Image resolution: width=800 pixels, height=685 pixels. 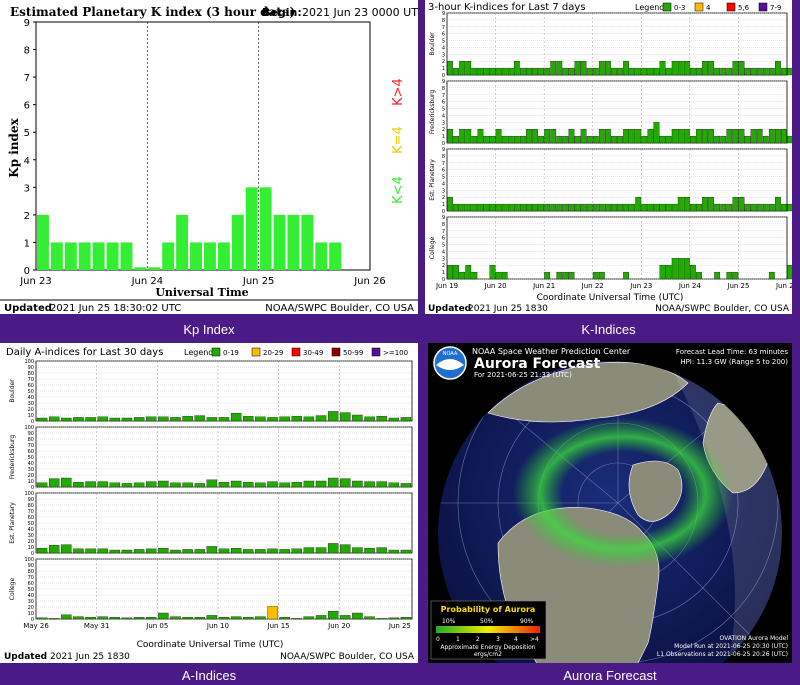 I want to click on a-y-tick-label: 10, so click(x=31, y=416).